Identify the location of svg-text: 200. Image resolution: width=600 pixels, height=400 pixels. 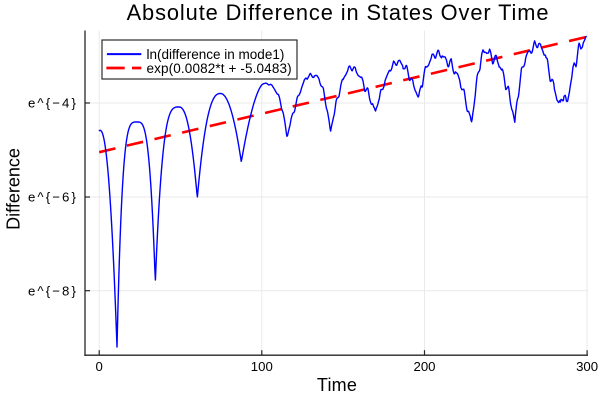
(424, 366).